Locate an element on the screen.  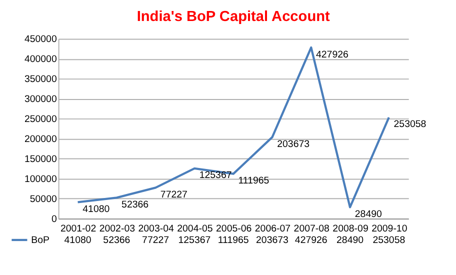
x-tick-label: 2001-02 is located at coordinates (78, 229).